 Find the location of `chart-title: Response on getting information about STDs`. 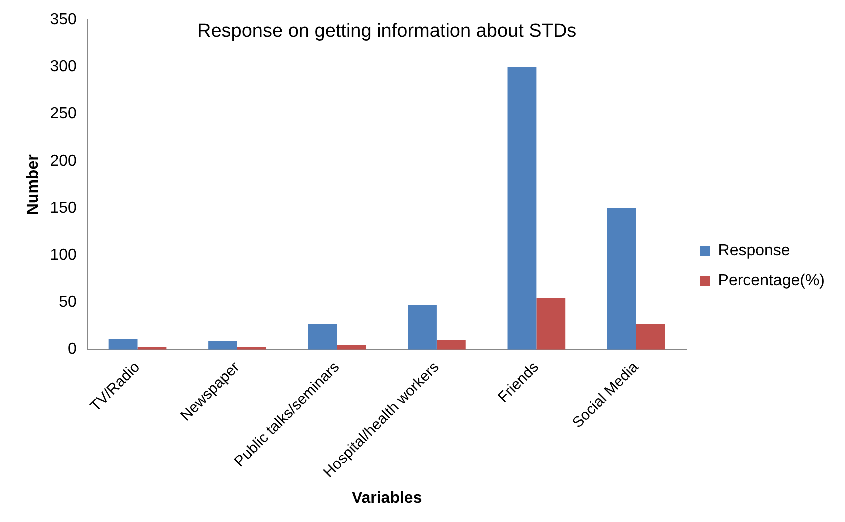

chart-title: Response on getting information about STDs is located at coordinates (387, 31).